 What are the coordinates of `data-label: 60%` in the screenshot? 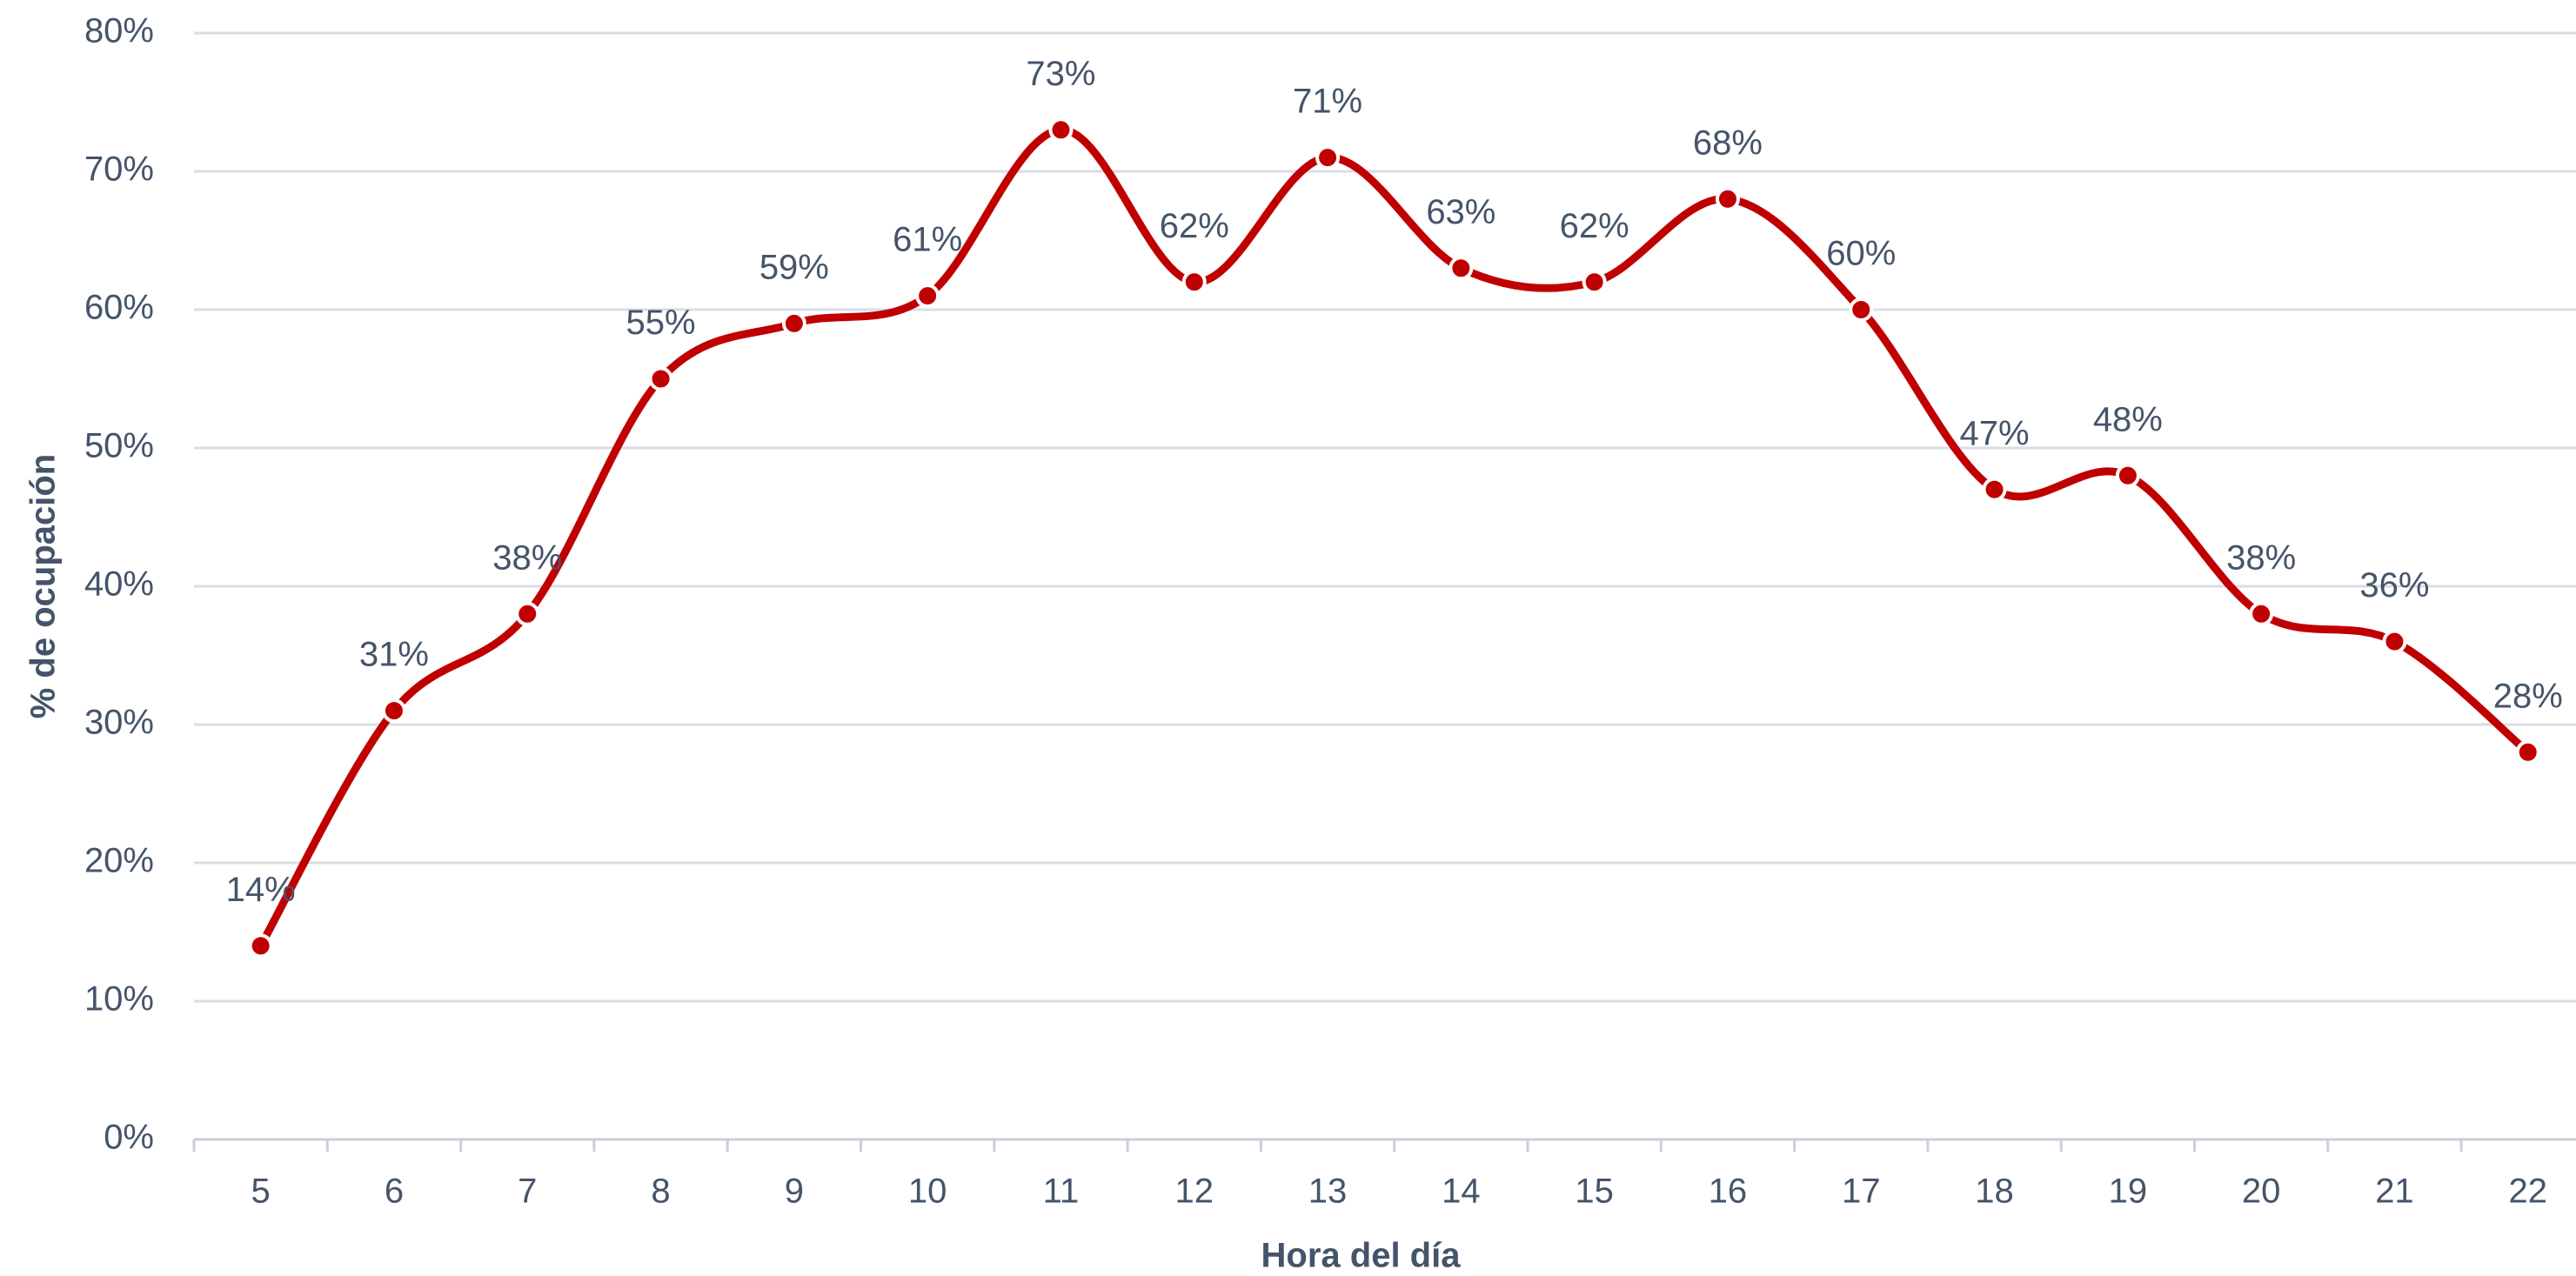 It's located at (1861, 254).